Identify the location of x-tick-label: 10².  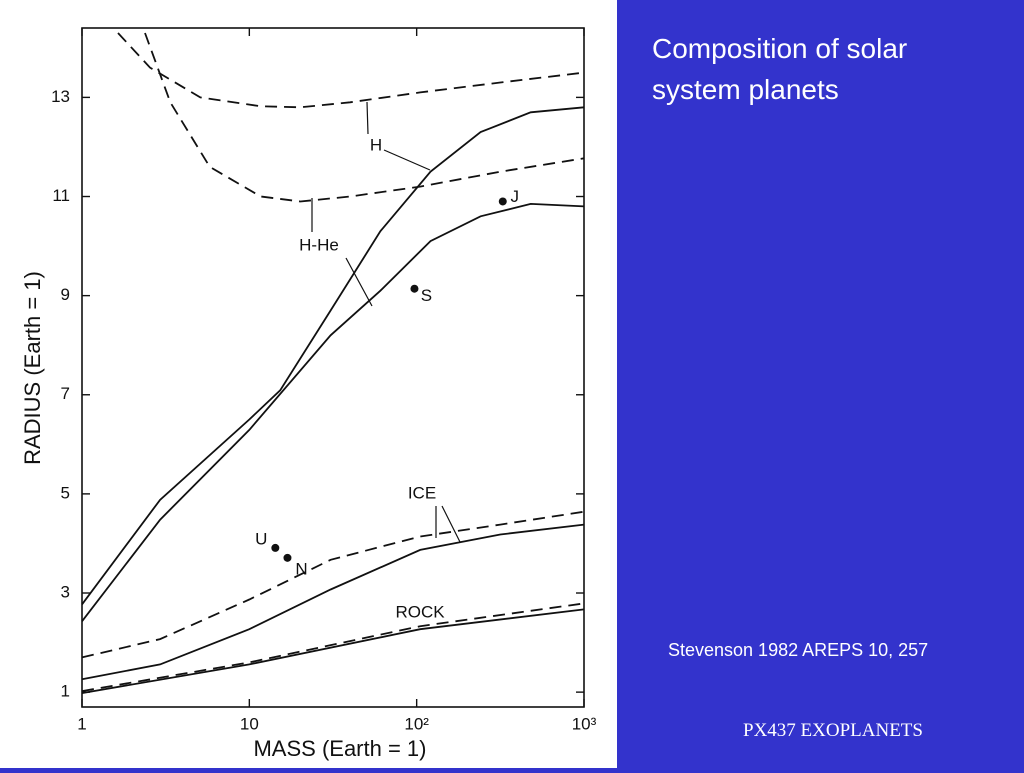
(416, 723).